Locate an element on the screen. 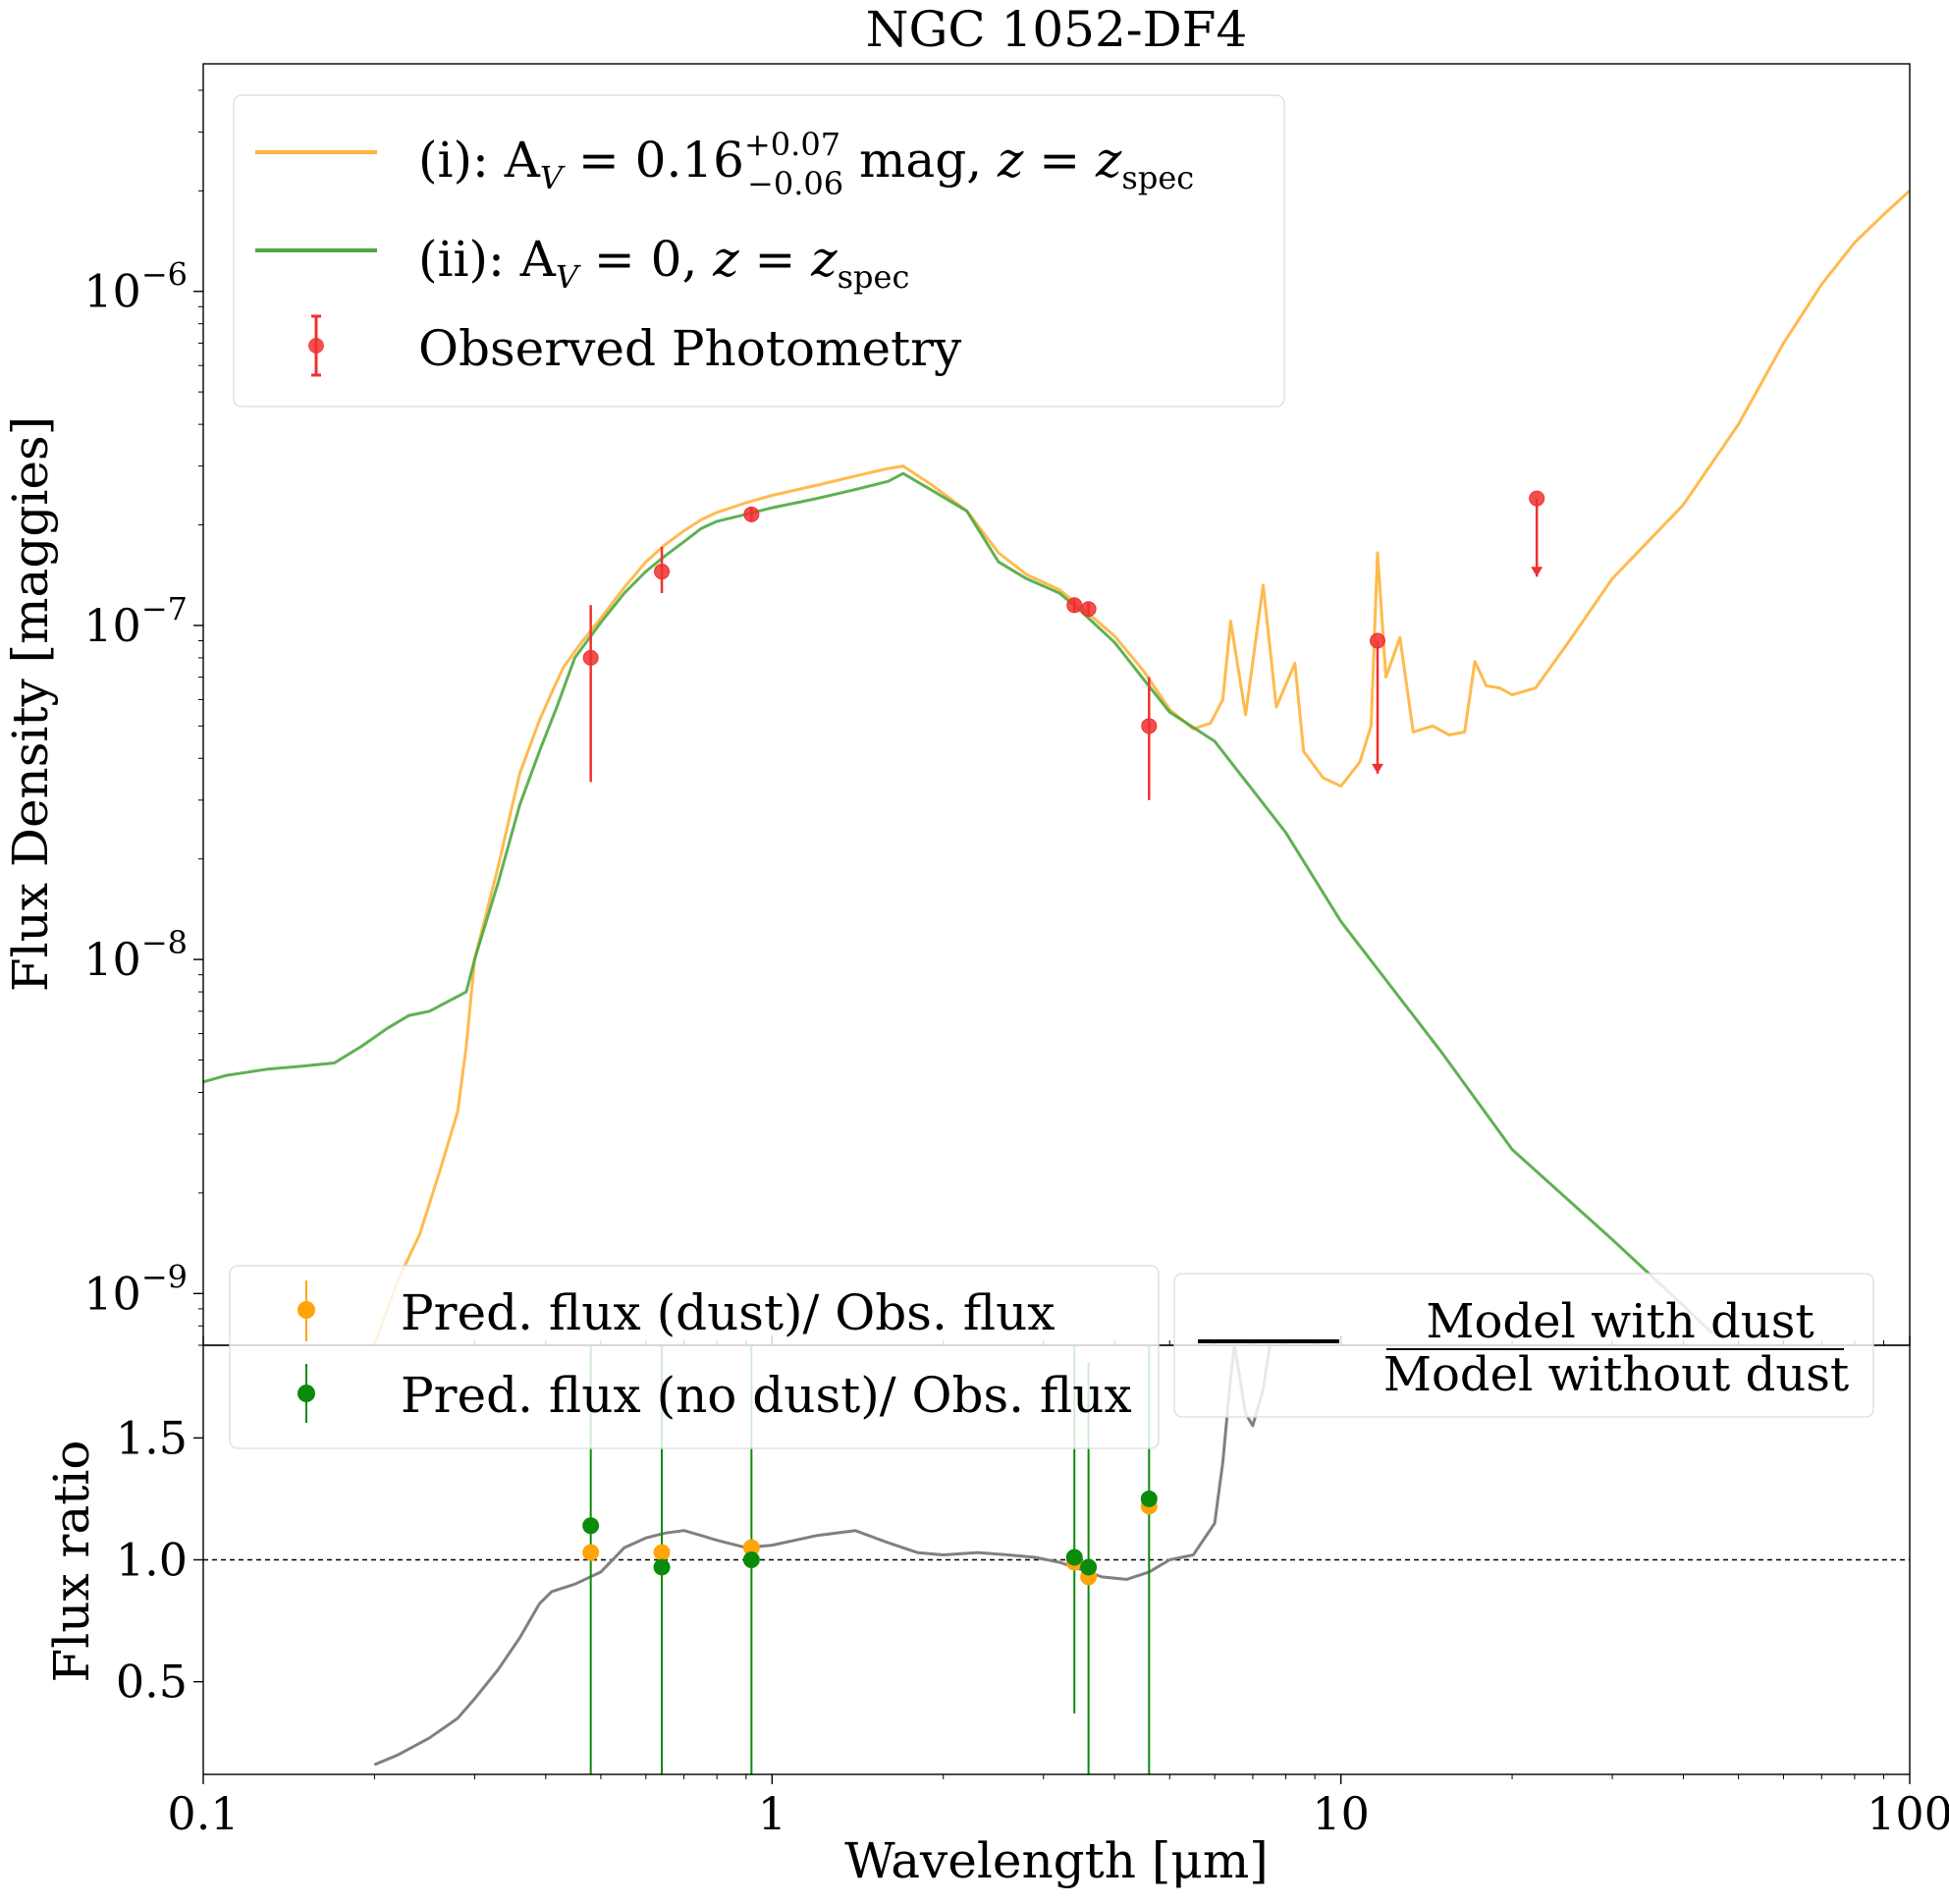 This screenshot has width=1949, height=1904. legend-label-dust: (i): AV = 0.16+0.07 −0.06 mag, z = zspec is located at coordinates (806, 164).